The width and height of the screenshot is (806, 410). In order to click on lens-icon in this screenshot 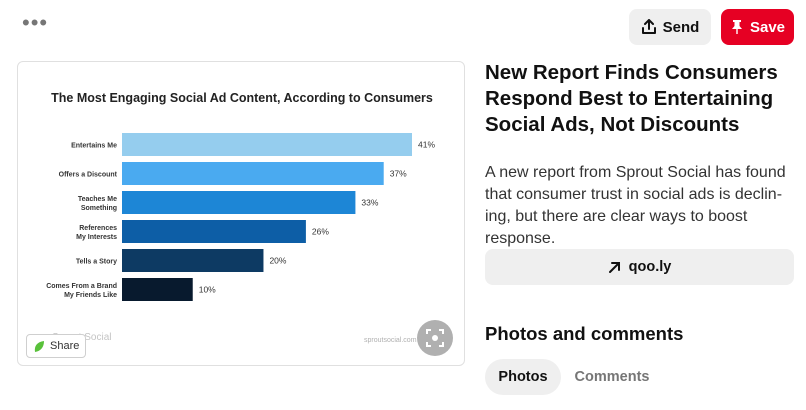, I will do `click(435, 338)`.